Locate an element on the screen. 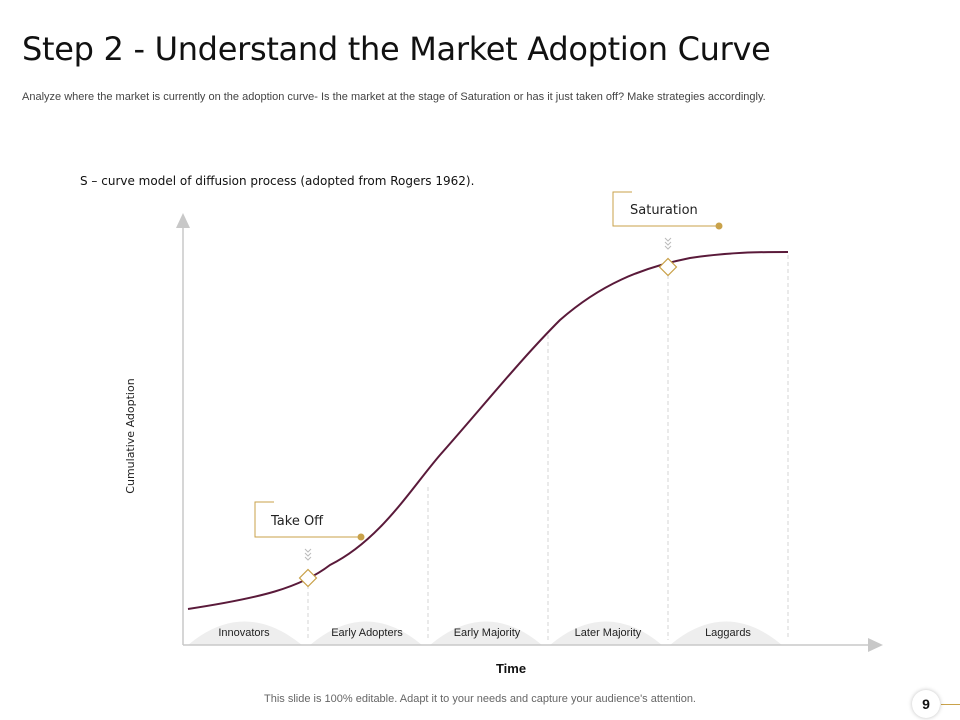  y-axis-label: Cumulative Adoption is located at coordinates (130, 435).